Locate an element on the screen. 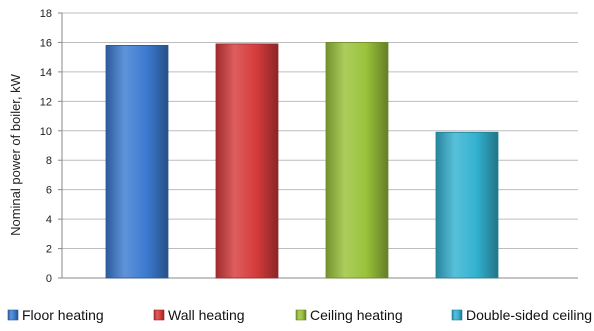  y-axis-title: Nominal power of boiler, kW is located at coordinates (15, 154).